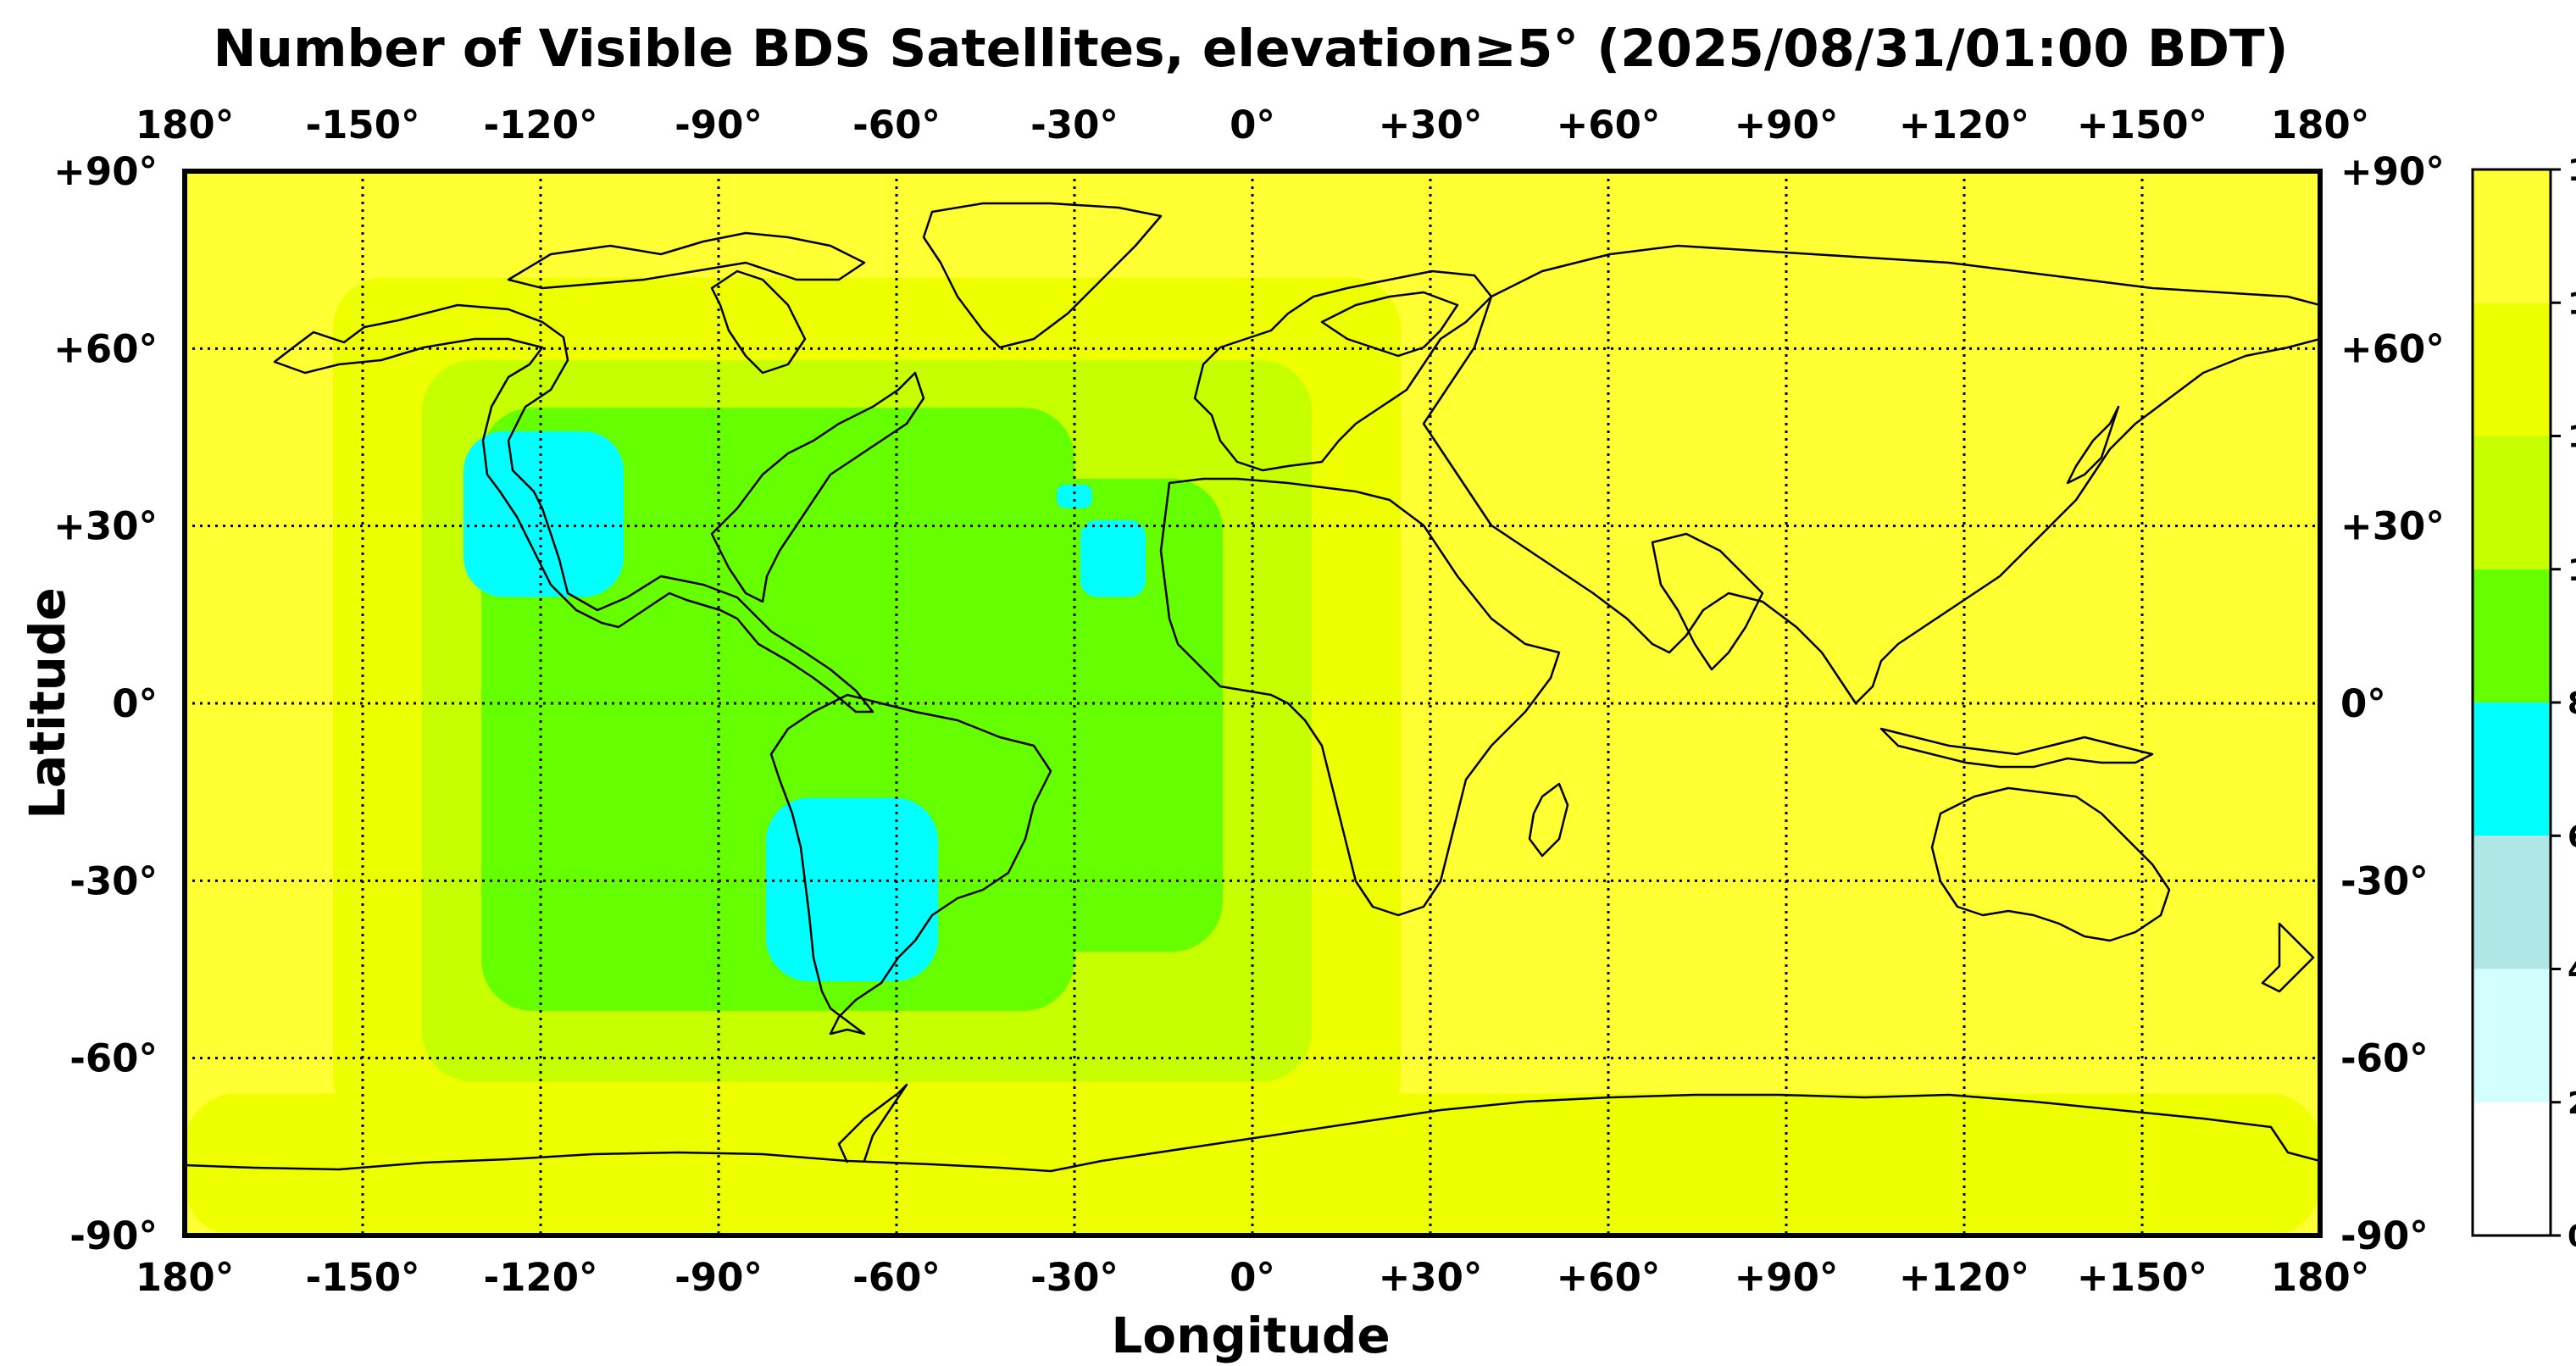 This screenshot has height=1366, width=2576. What do you see at coordinates (47, 703) in the screenshot?
I see `y-axis-label: Latitude` at bounding box center [47, 703].